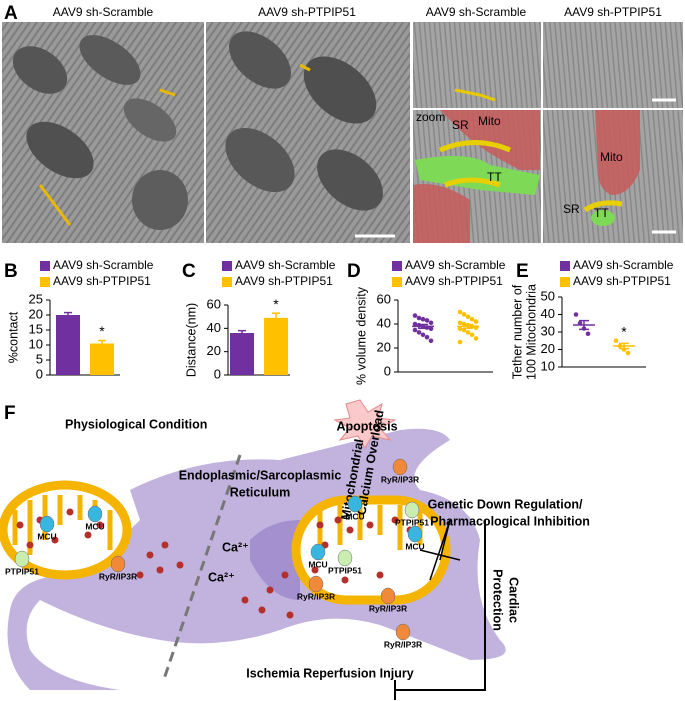 The width and height of the screenshot is (685, 701). Describe the element at coordinates (191, 340) in the screenshot. I see `y-axis-label: Distance(nm)` at that location.